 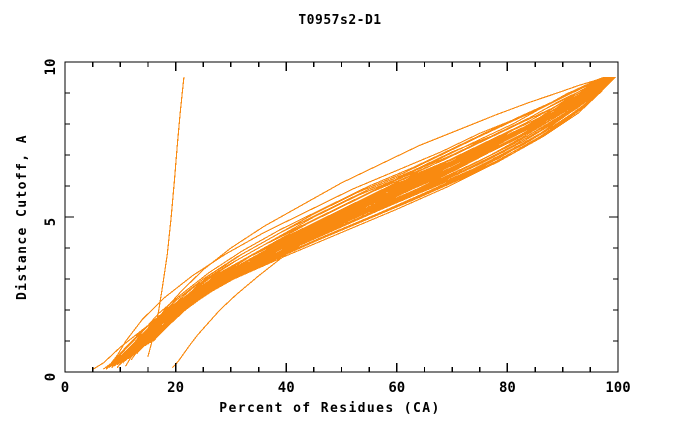 I want to click on y-tick-label: 0, so click(x=51, y=377).